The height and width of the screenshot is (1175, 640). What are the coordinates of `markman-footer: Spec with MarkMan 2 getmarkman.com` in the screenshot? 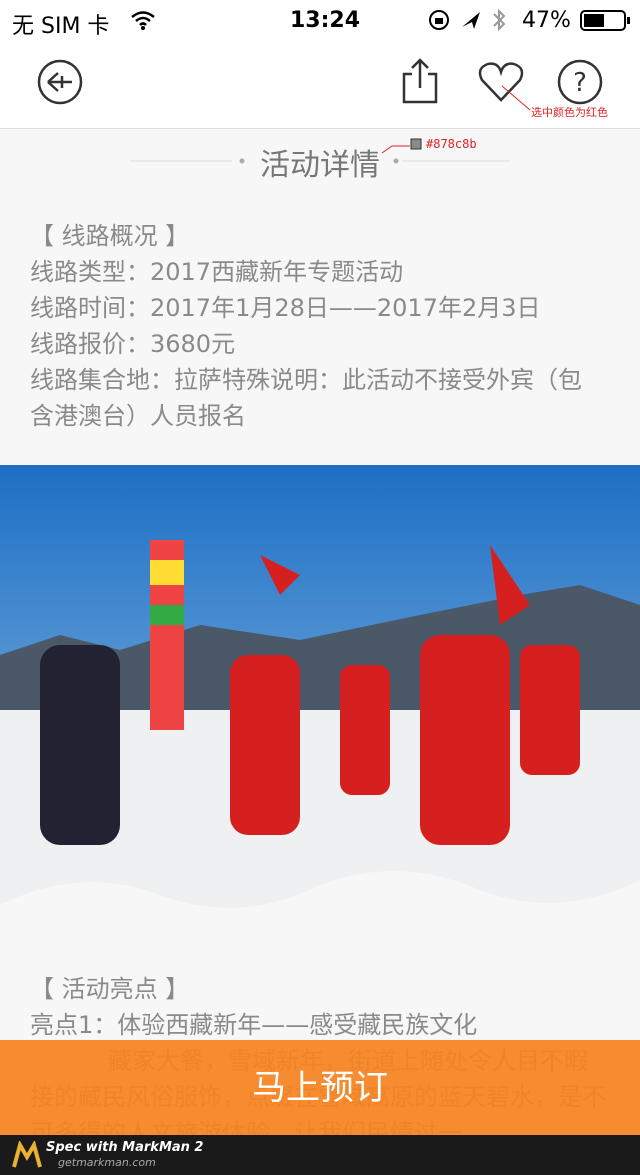 It's located at (320, 1155).